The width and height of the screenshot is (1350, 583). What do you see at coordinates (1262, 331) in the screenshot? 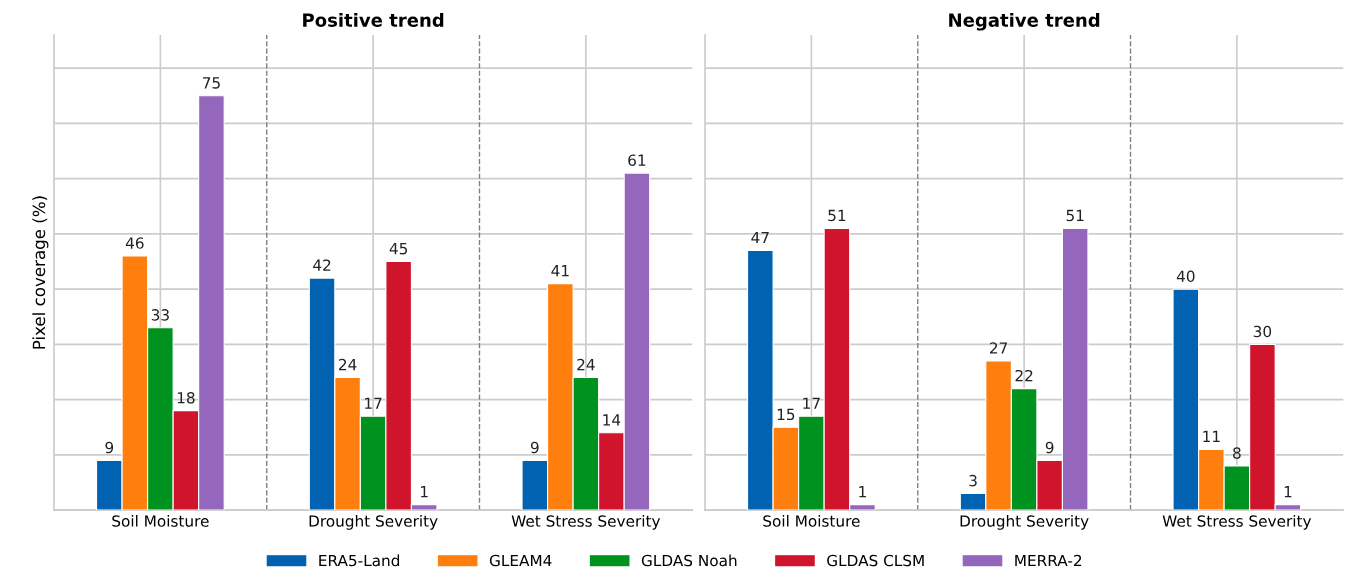
I see `data-label: 30` at bounding box center [1262, 331].